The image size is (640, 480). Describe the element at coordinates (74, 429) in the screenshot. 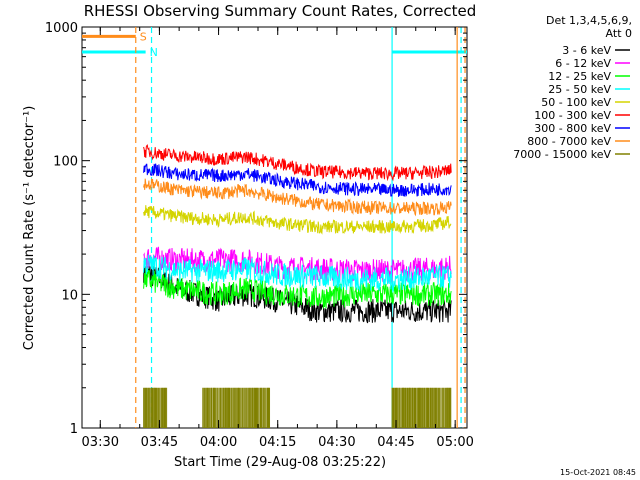

I see `y-tick-label: 1` at that location.